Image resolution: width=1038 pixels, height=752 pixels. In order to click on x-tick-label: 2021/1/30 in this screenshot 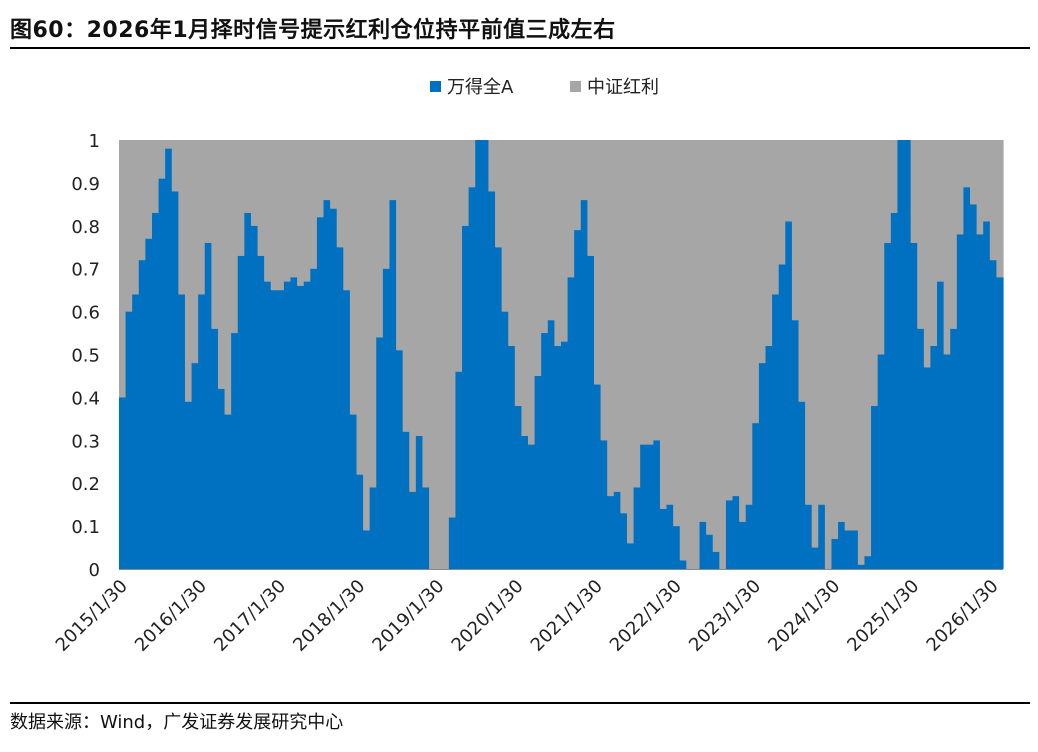, I will do `click(567, 616)`.